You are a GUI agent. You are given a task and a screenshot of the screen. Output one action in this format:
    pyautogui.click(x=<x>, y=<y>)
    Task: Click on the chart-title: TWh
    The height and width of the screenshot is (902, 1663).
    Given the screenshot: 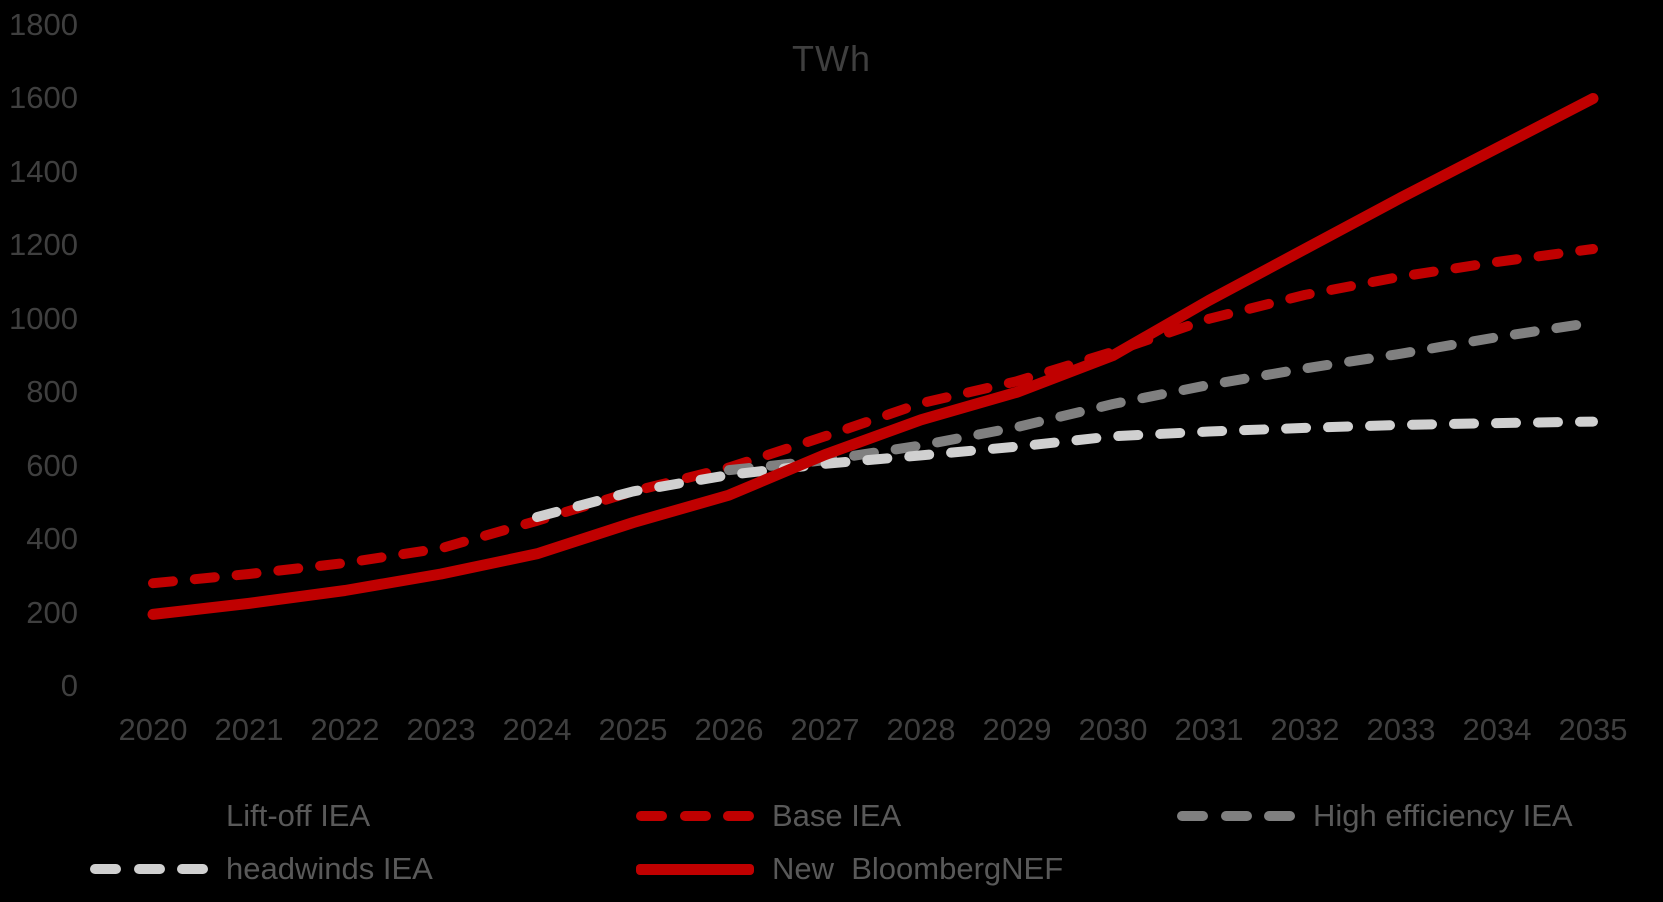 What is the action you would take?
    pyautogui.click(x=831, y=58)
    